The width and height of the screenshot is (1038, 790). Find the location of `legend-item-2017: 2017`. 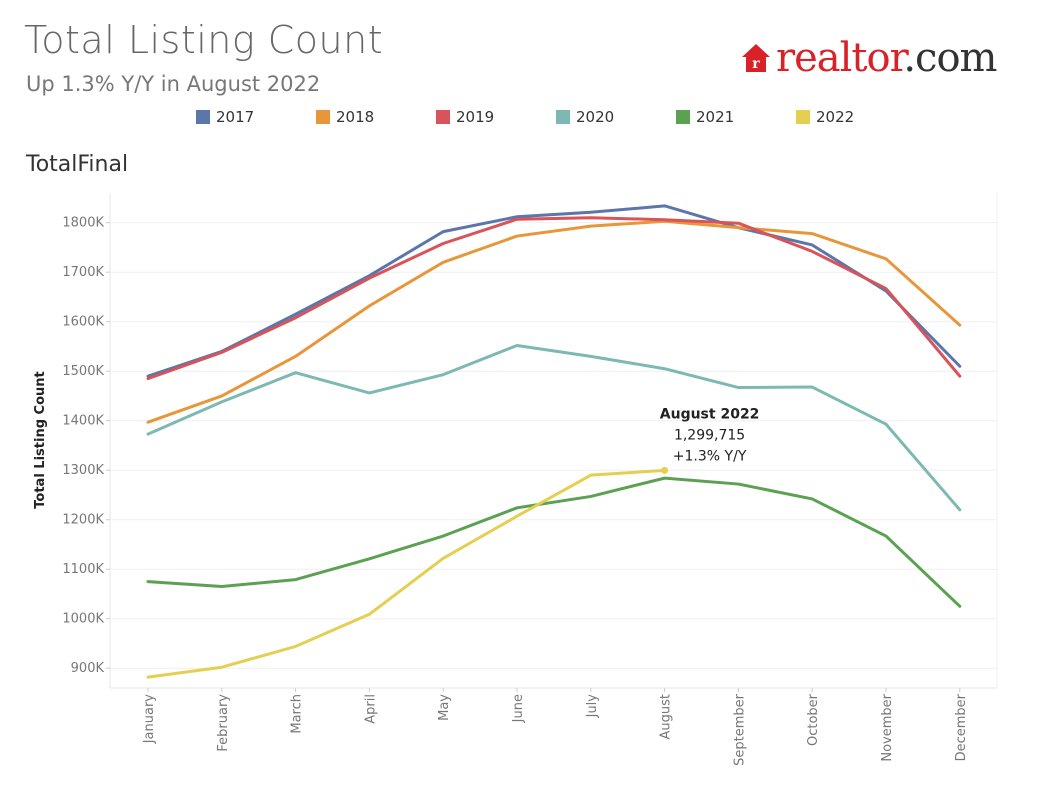

legend-item-2017: 2017 is located at coordinates (256, 117).